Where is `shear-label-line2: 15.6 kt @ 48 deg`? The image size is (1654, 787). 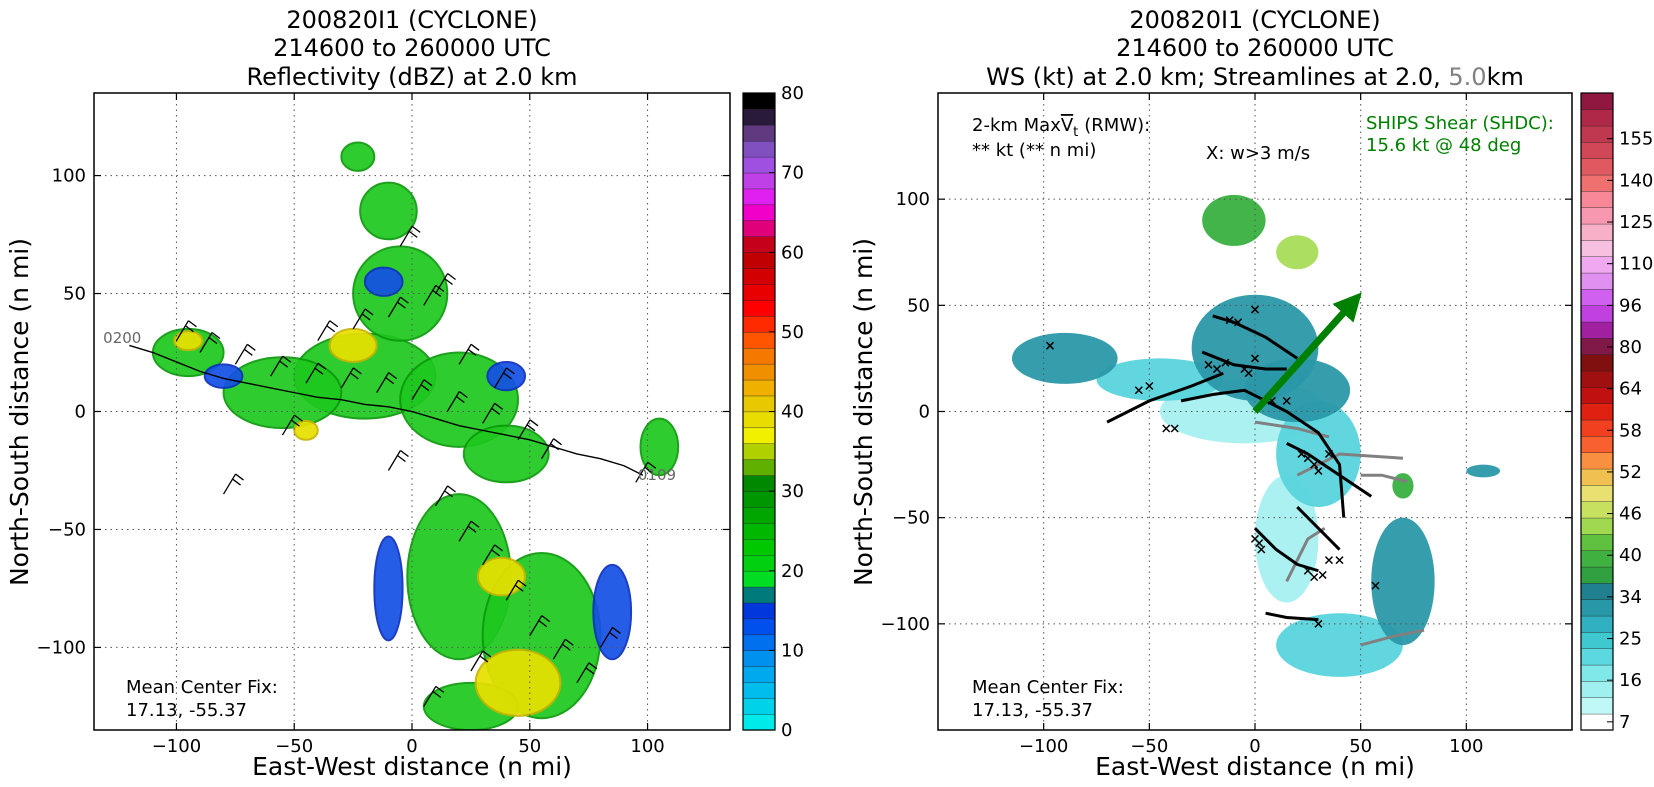
shear-label-line2: 15.6 kt @ 48 deg is located at coordinates (1443, 145).